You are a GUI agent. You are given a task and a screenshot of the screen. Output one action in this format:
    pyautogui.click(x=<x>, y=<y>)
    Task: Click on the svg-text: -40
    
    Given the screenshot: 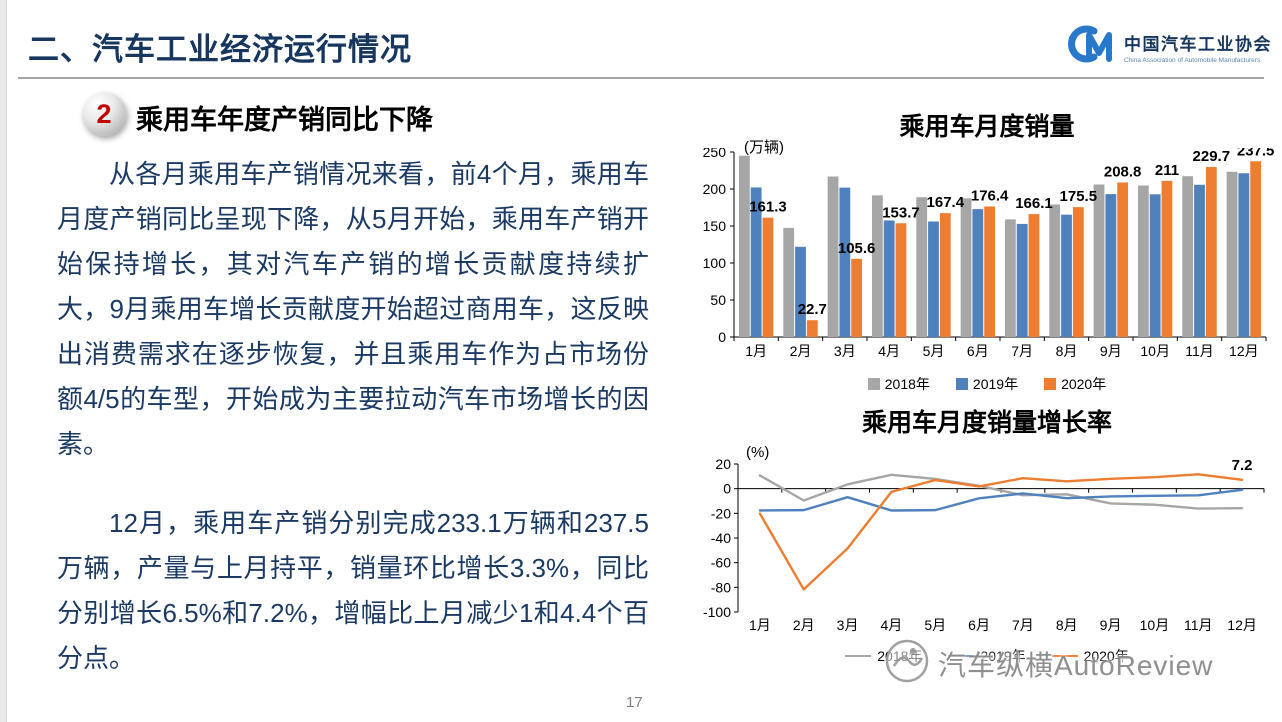 What is the action you would take?
    pyautogui.click(x=721, y=538)
    